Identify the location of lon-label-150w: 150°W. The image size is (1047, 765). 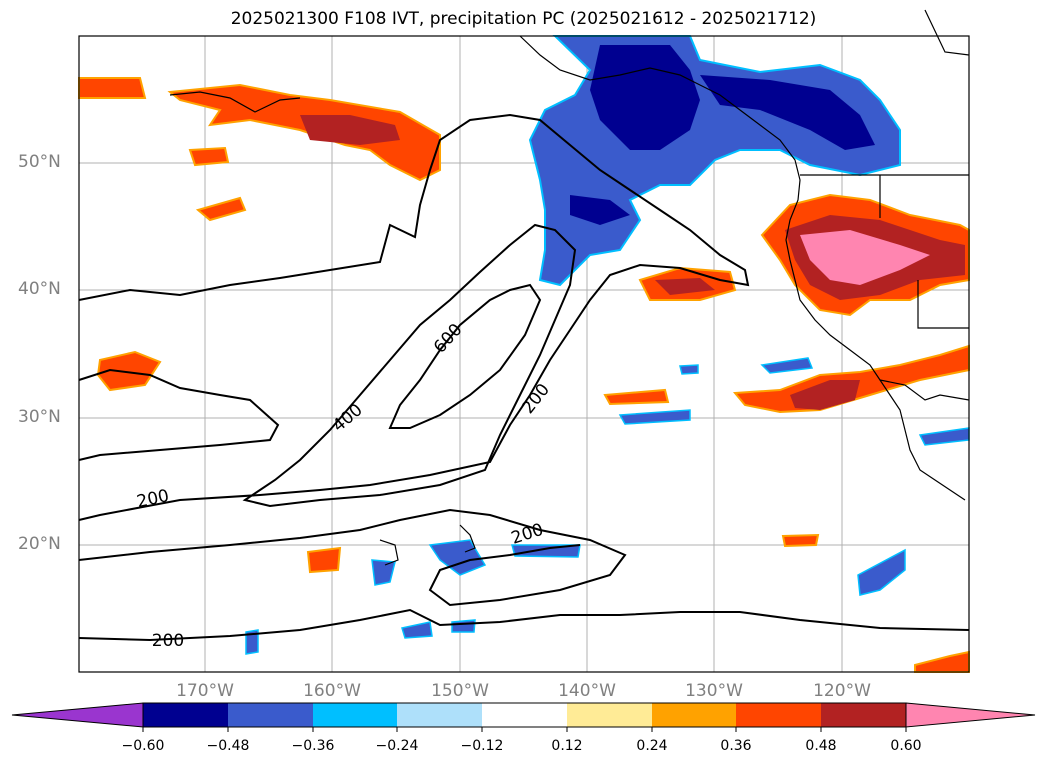
(460, 691).